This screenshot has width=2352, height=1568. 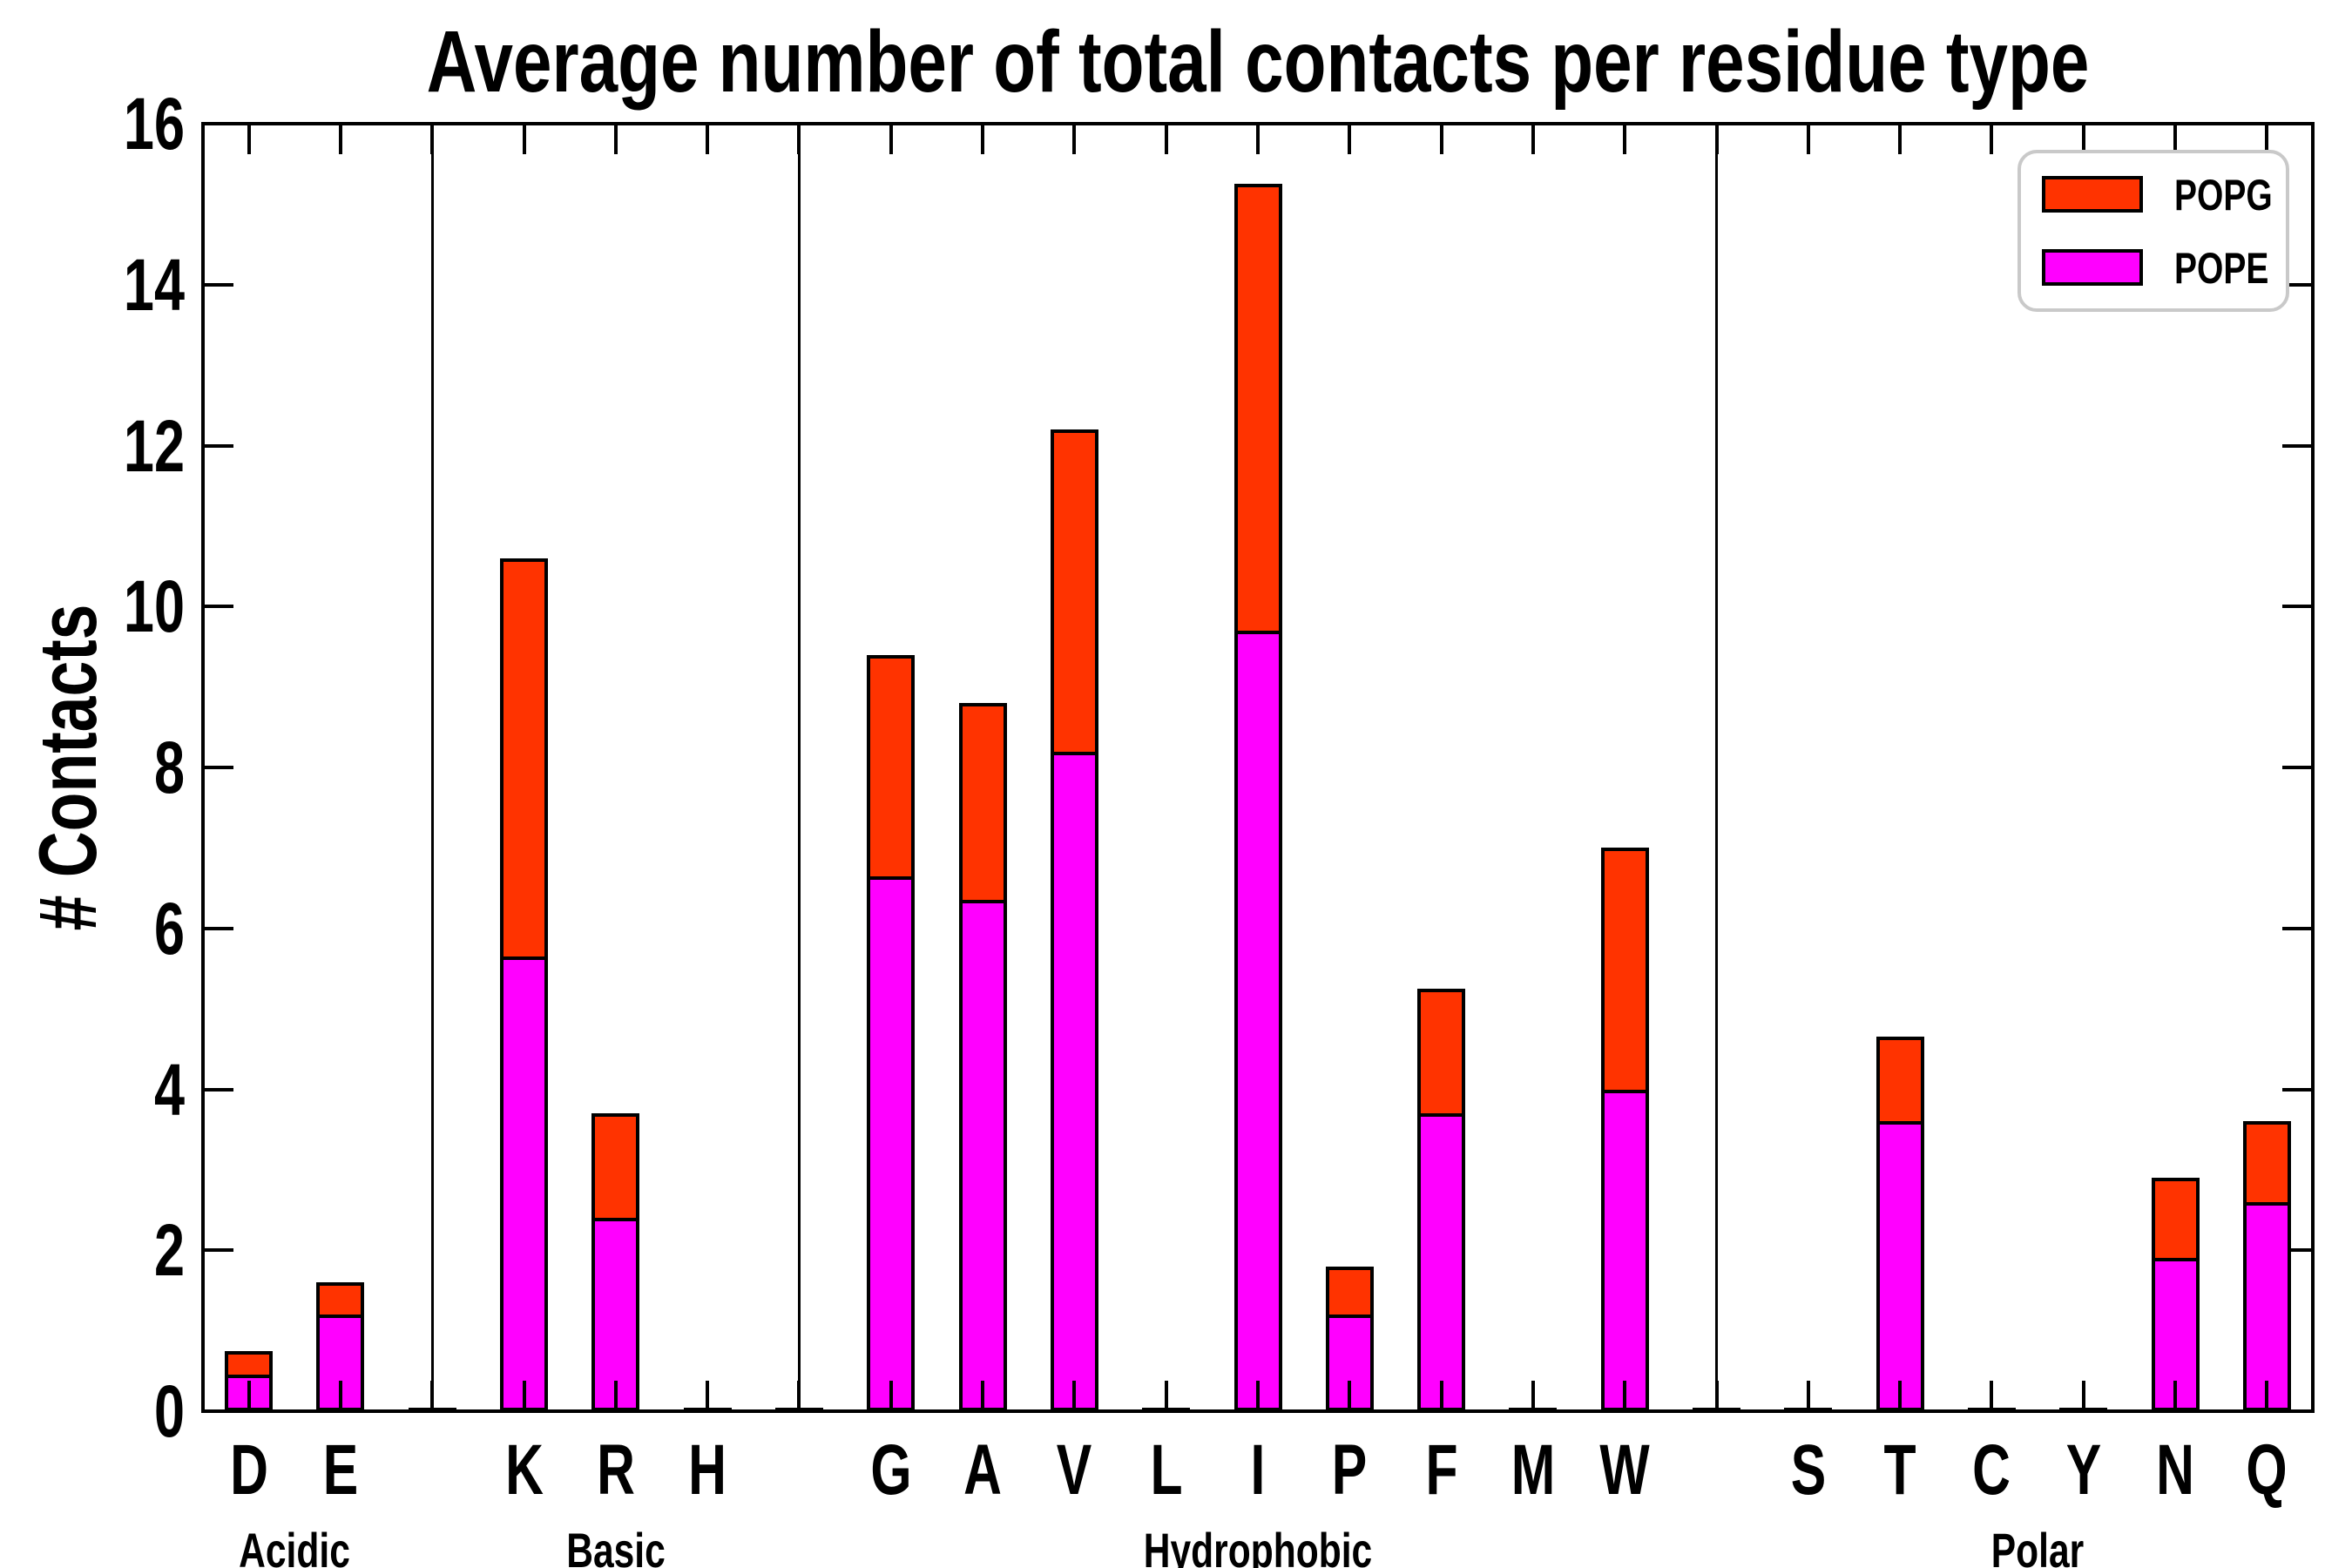 What do you see at coordinates (1533, 1470) in the screenshot?
I see `x-tick-label: M` at bounding box center [1533, 1470].